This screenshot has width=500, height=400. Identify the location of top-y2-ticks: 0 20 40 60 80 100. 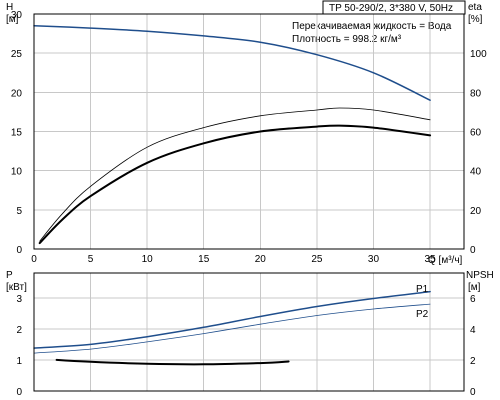
(478, 152).